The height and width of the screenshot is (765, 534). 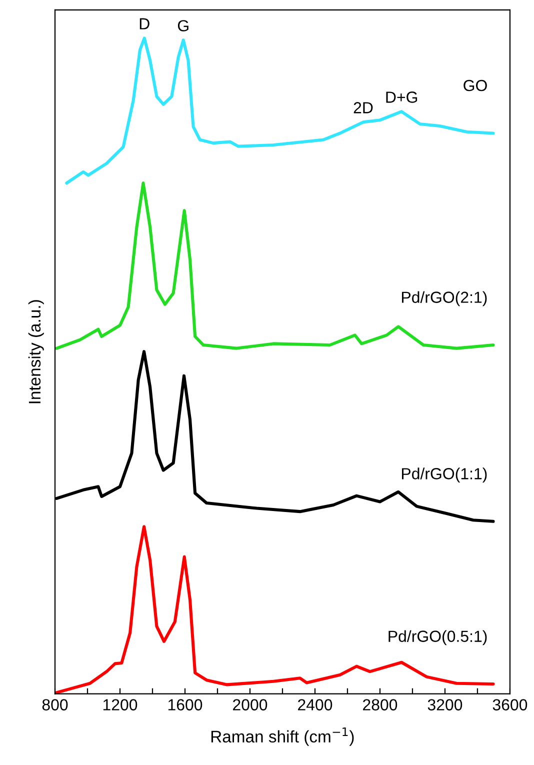 I want to click on series-label: Pd/rGO(0.5:1), so click(x=437, y=638).